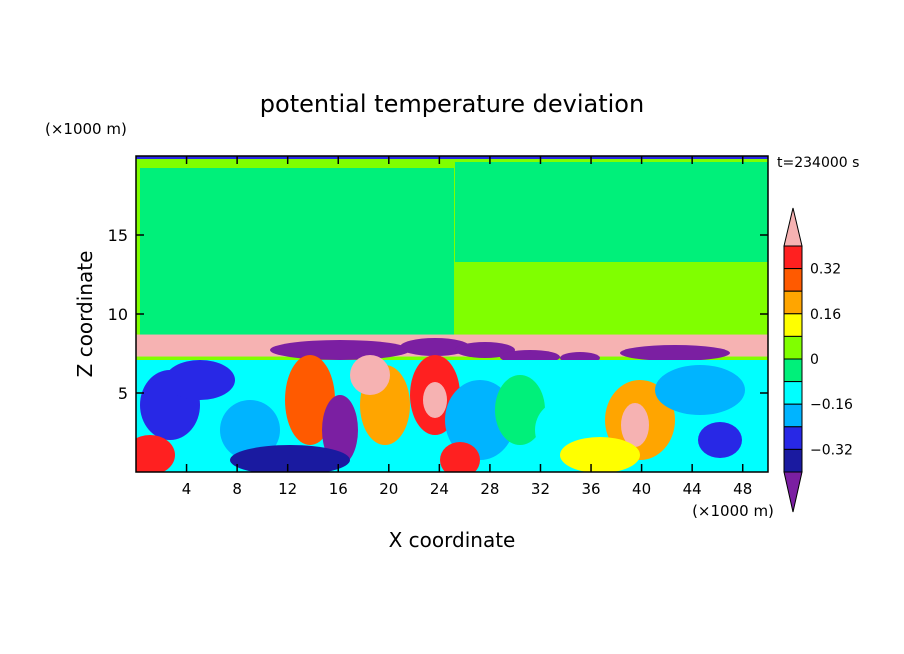  Describe the element at coordinates (733, 511) in the screenshot. I see `x-unit-label: (×1000 m)` at that location.